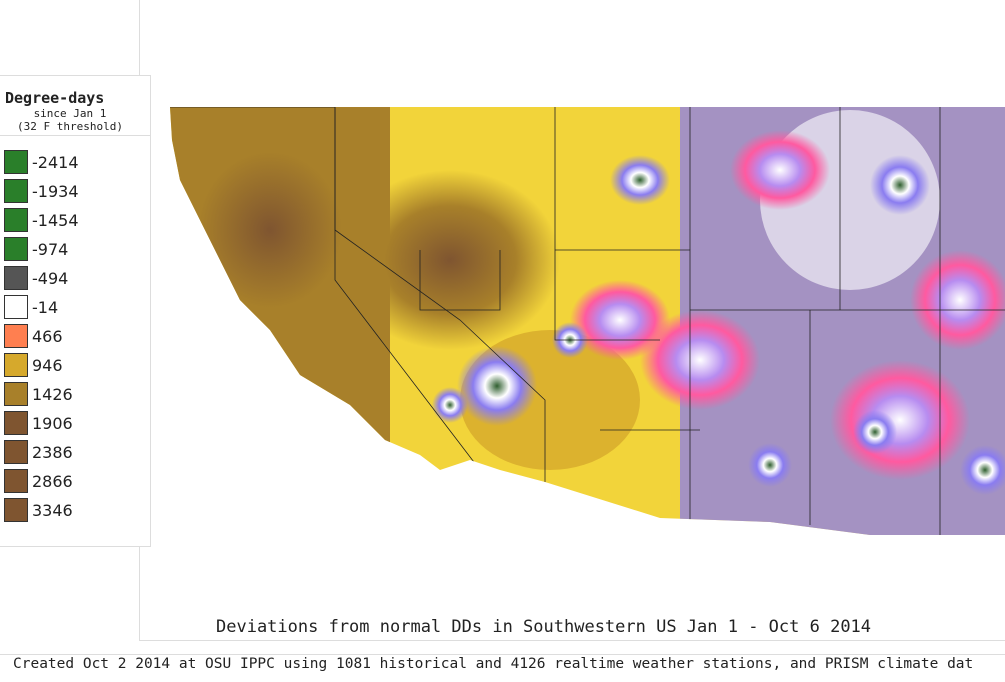 Image resolution: width=1005 pixels, height=682 pixels. Describe the element at coordinates (47, 365) in the screenshot. I see `legend-label: 946` at that location.